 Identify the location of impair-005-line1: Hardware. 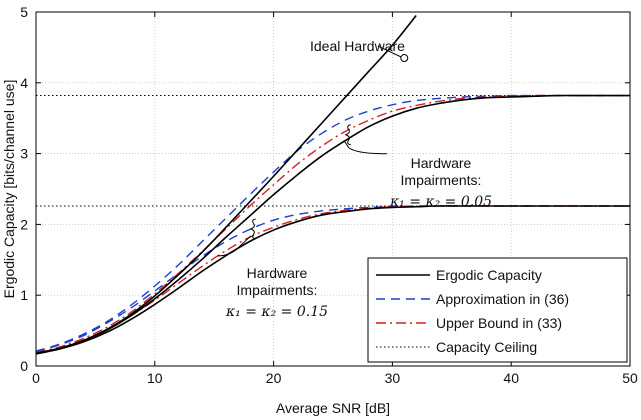
(441, 163).